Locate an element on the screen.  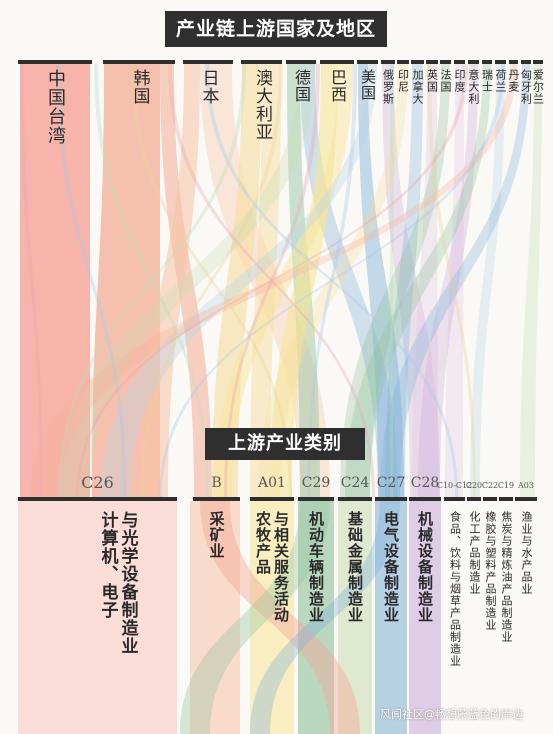
flow-usa-c27 is located at coordinates (381, 280).